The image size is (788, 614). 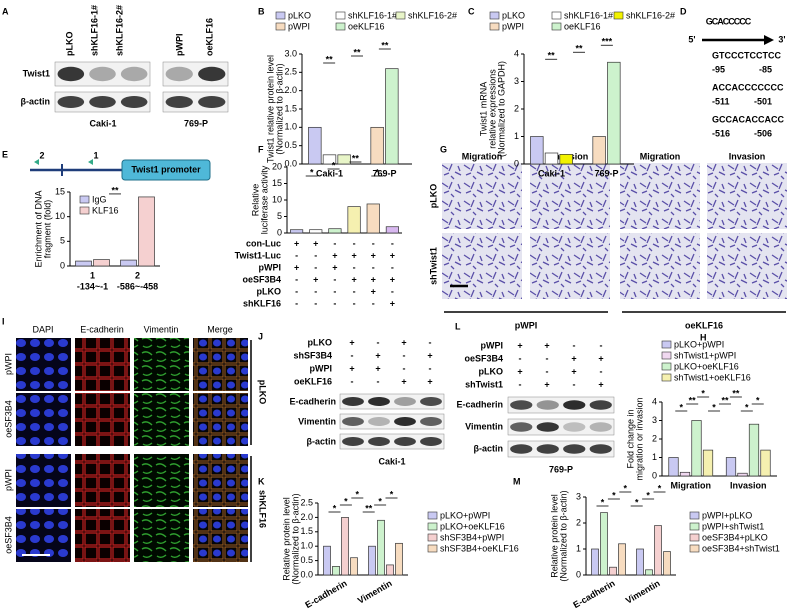 I want to click on panel-letter: A, so click(x=5, y=11).